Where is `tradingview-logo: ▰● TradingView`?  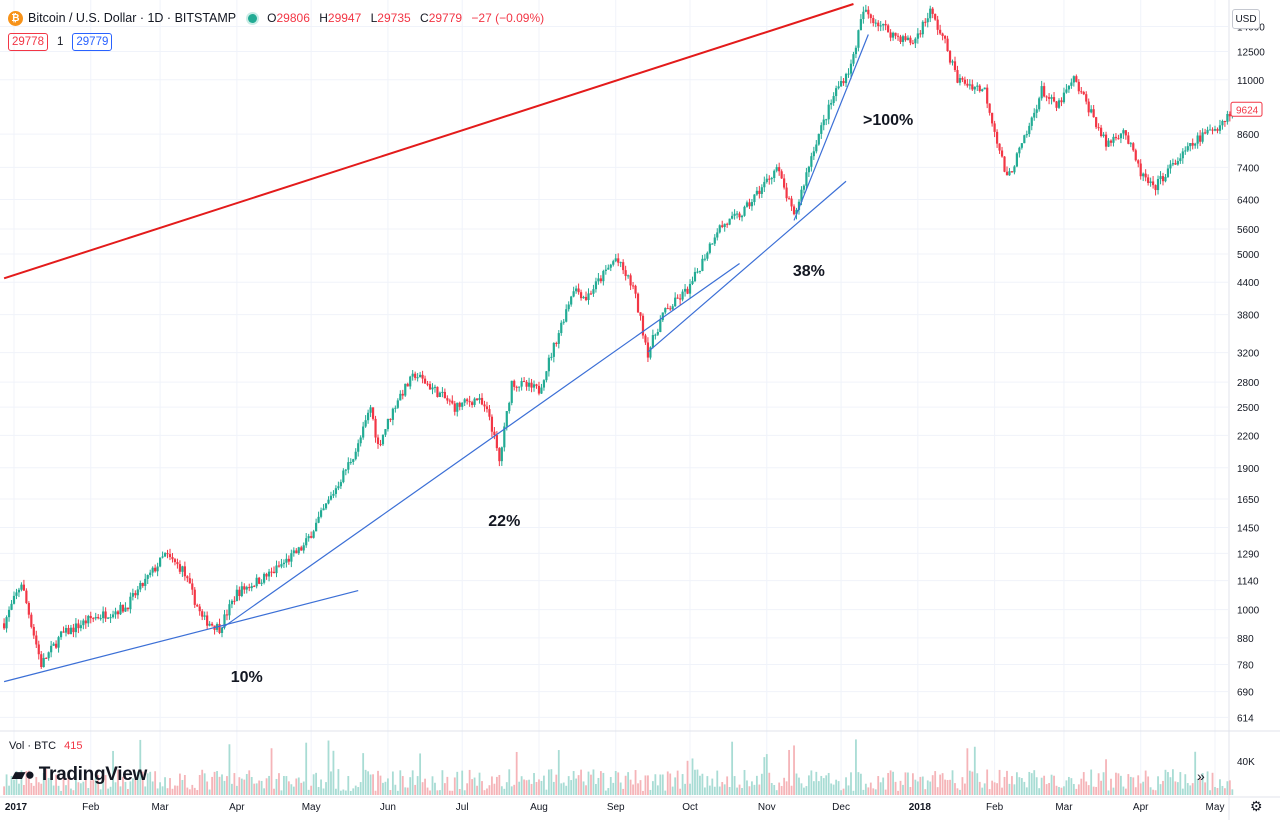
tradingview-logo: ▰● TradingView is located at coordinates (80, 774).